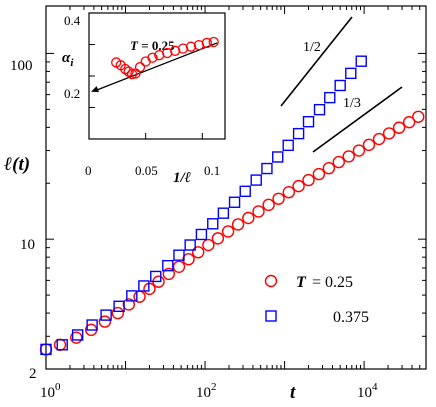 The image size is (436, 407). Describe the element at coordinates (212, 170) in the screenshot. I see `inset-x-tick-01: 0.1` at that location.